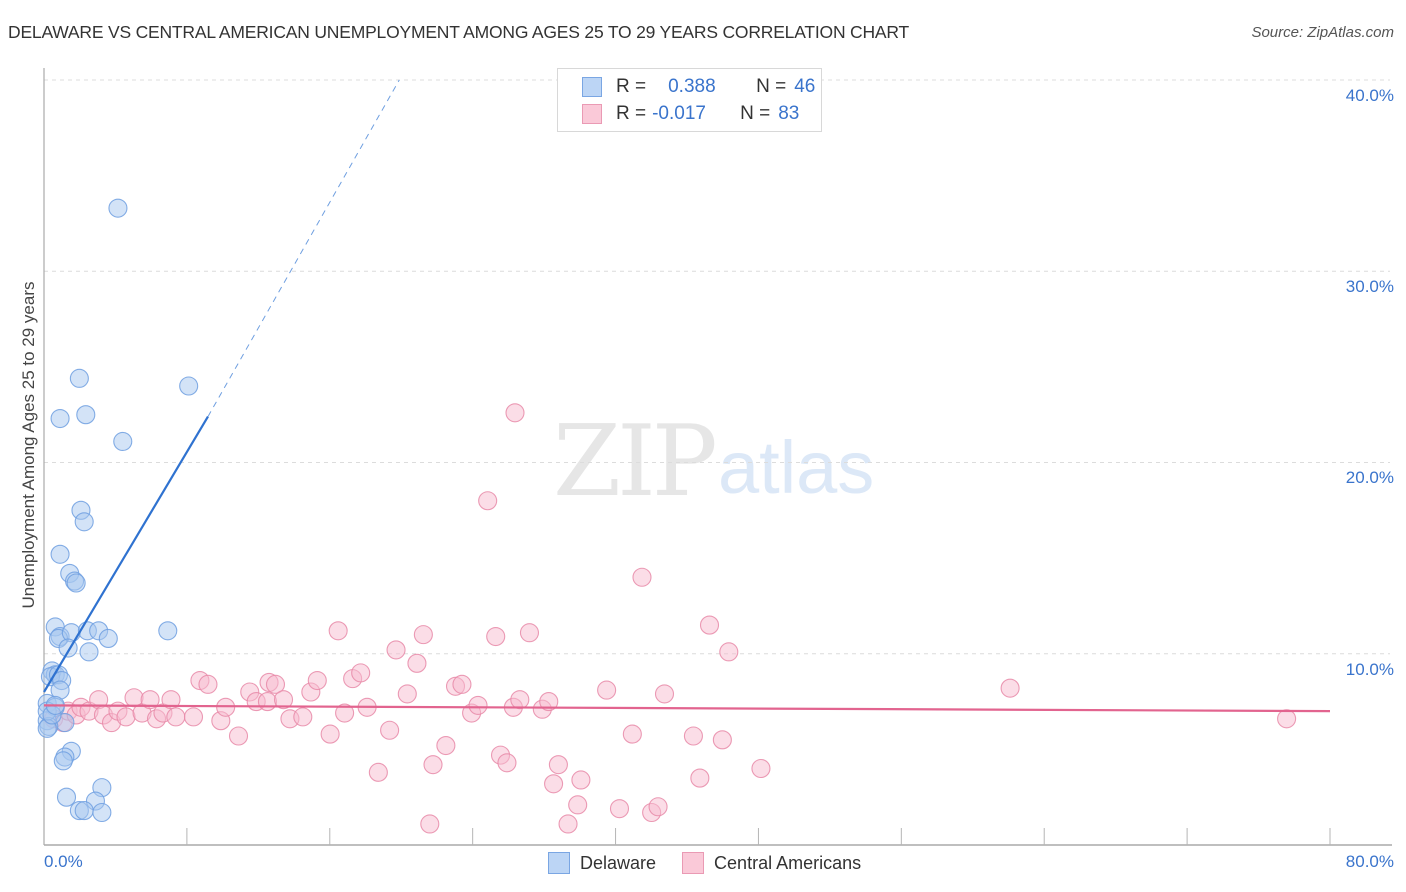  Describe the element at coordinates (771, 86) in the screenshot. I see `n-label: N =` at that location.